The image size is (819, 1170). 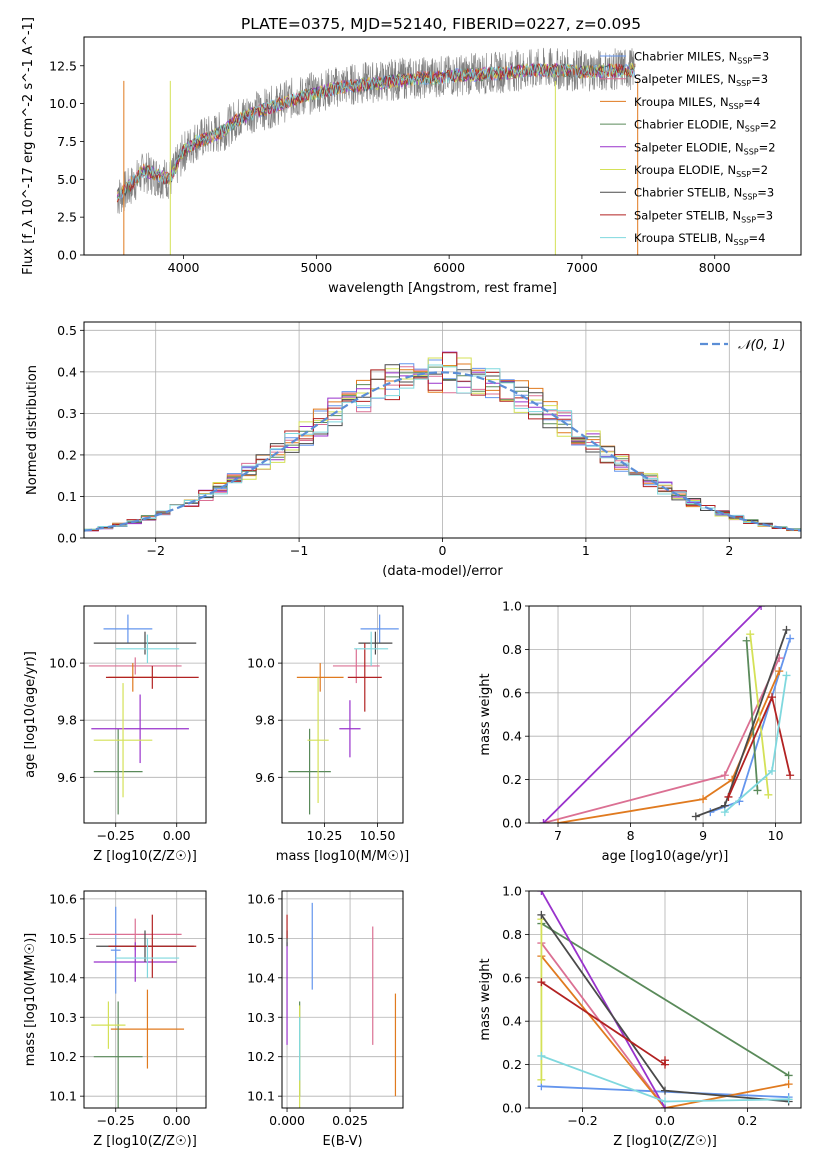 What do you see at coordinates (67, 496) in the screenshot?
I see `y-tick-label: 0.1` at bounding box center [67, 496].